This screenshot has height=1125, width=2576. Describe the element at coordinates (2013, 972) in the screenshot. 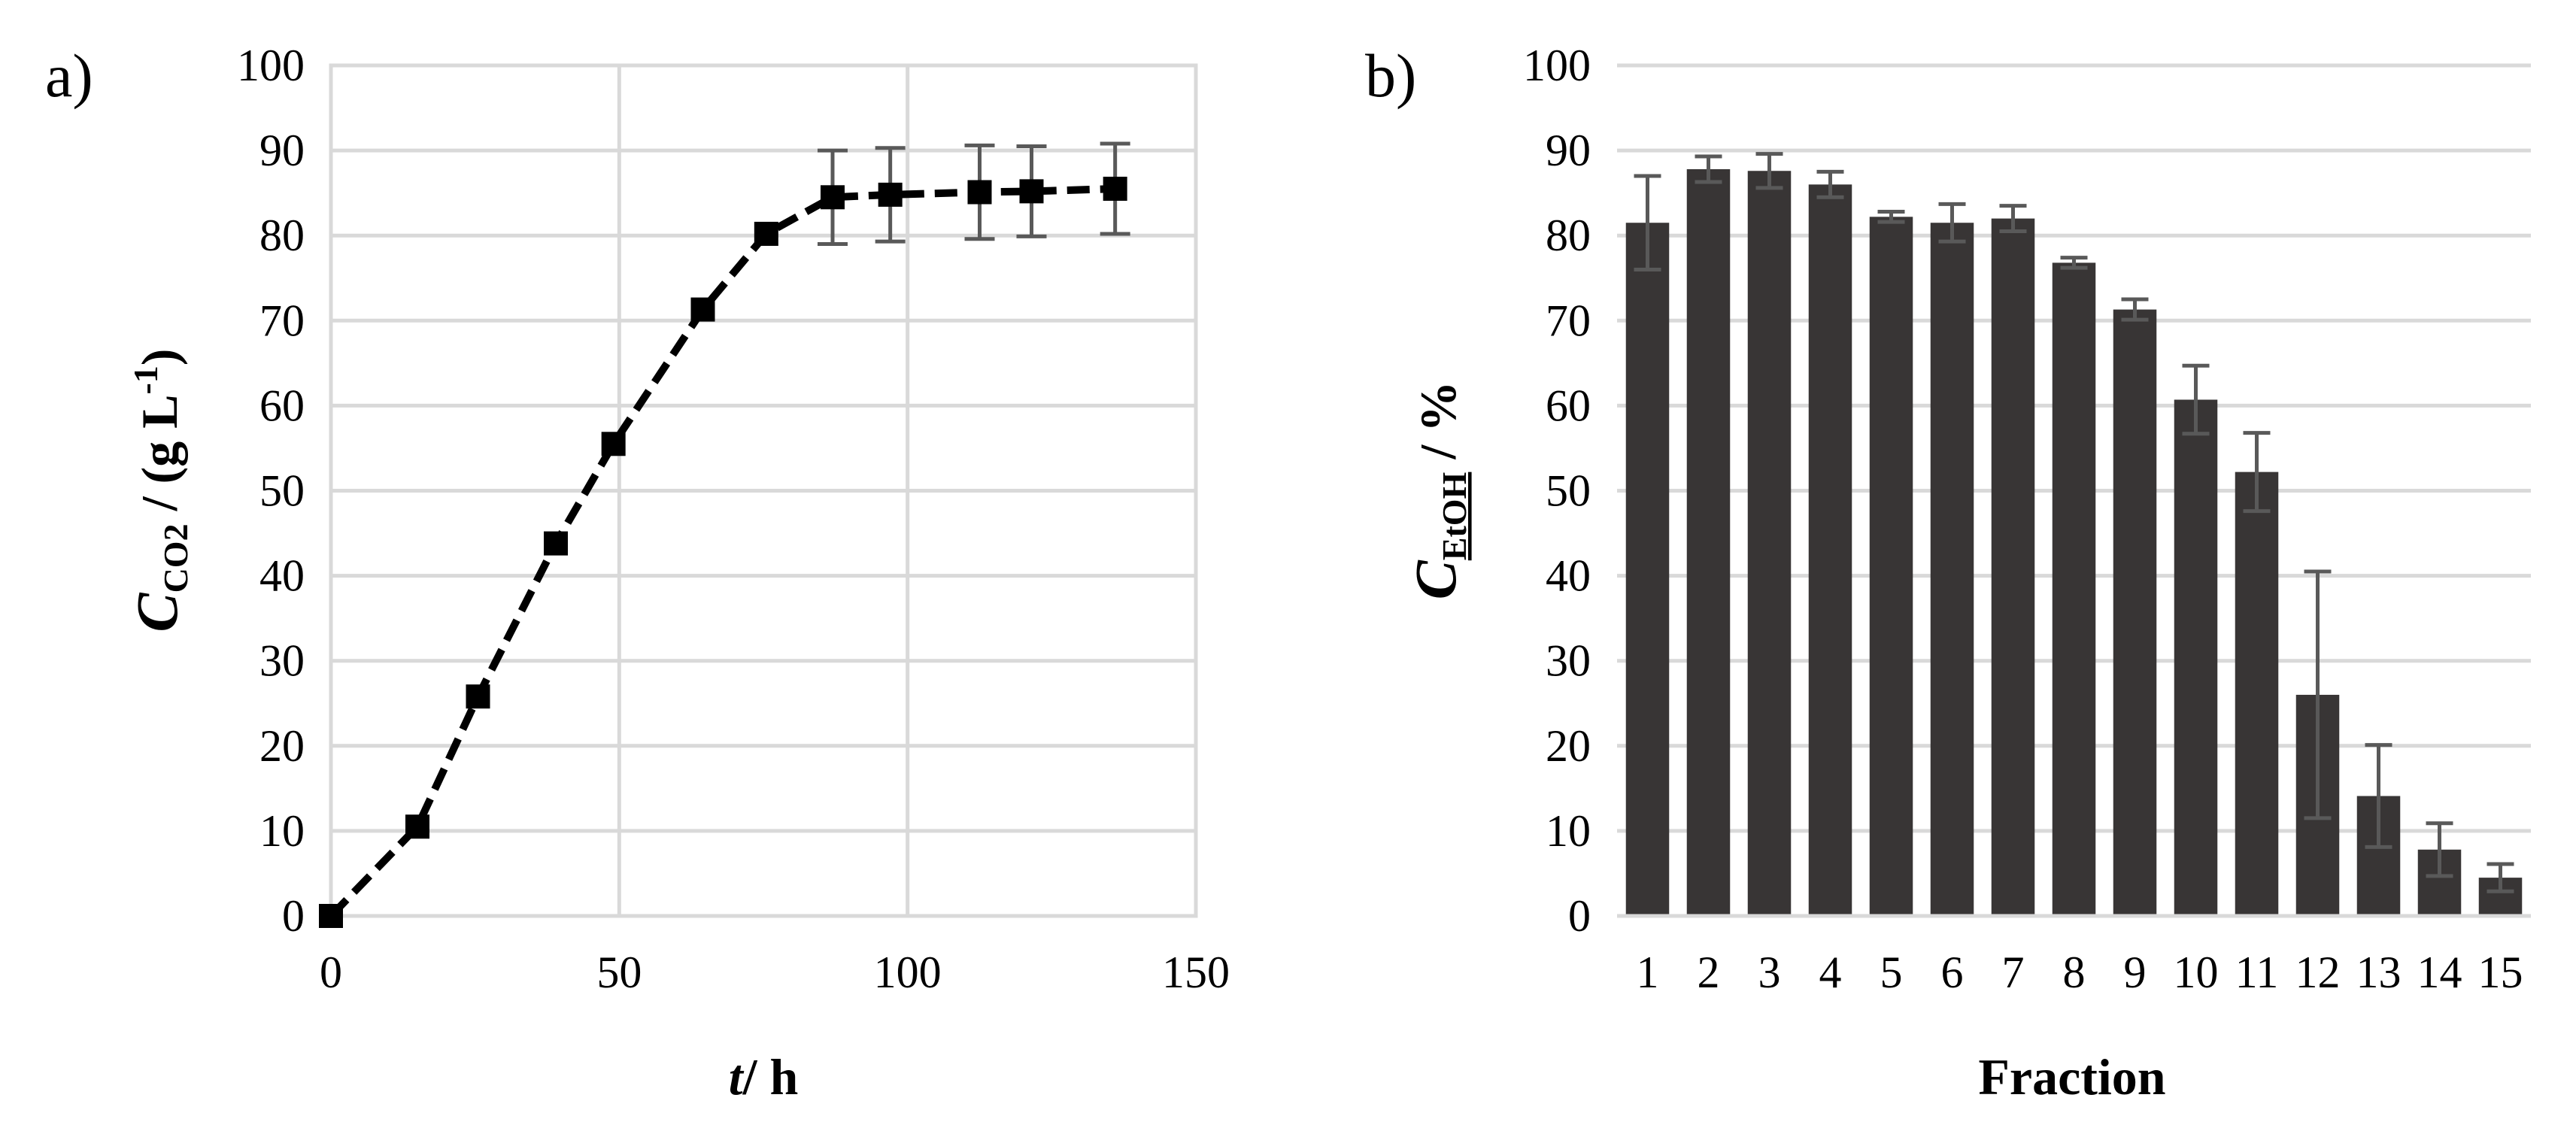

I see `panel-b-x-tick-label: 7` at that location.